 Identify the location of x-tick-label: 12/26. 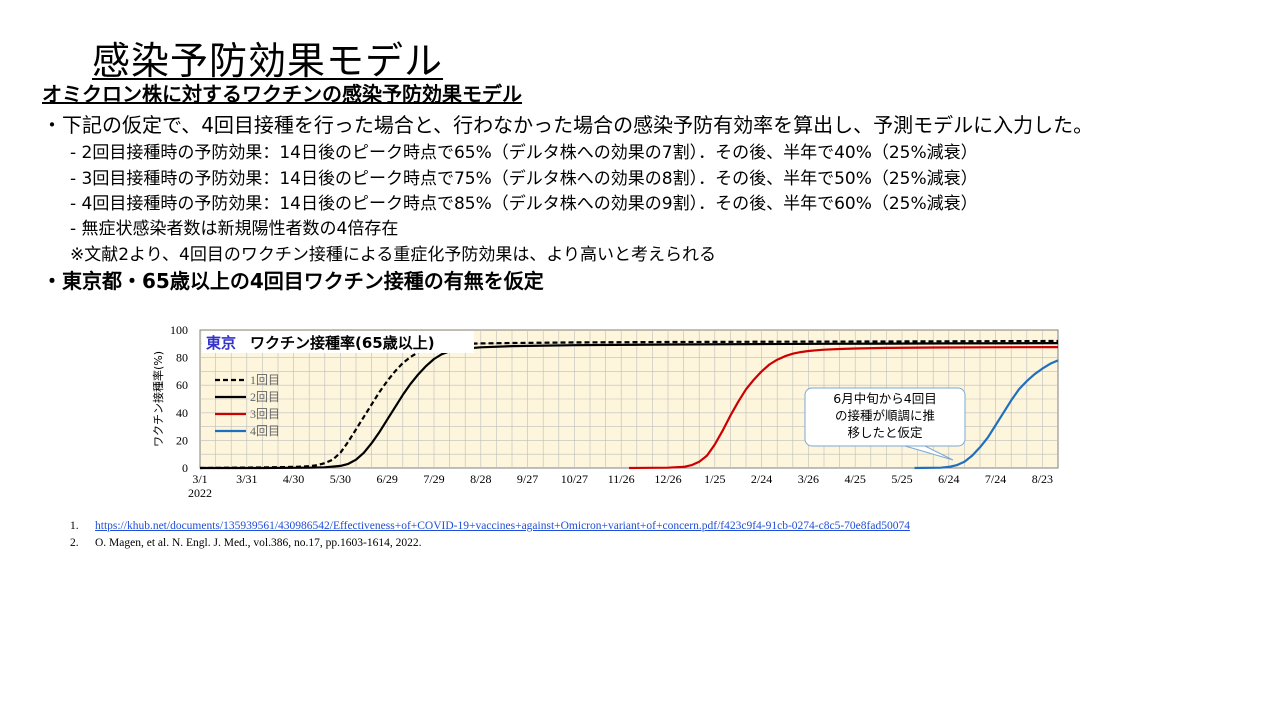
(667, 479).